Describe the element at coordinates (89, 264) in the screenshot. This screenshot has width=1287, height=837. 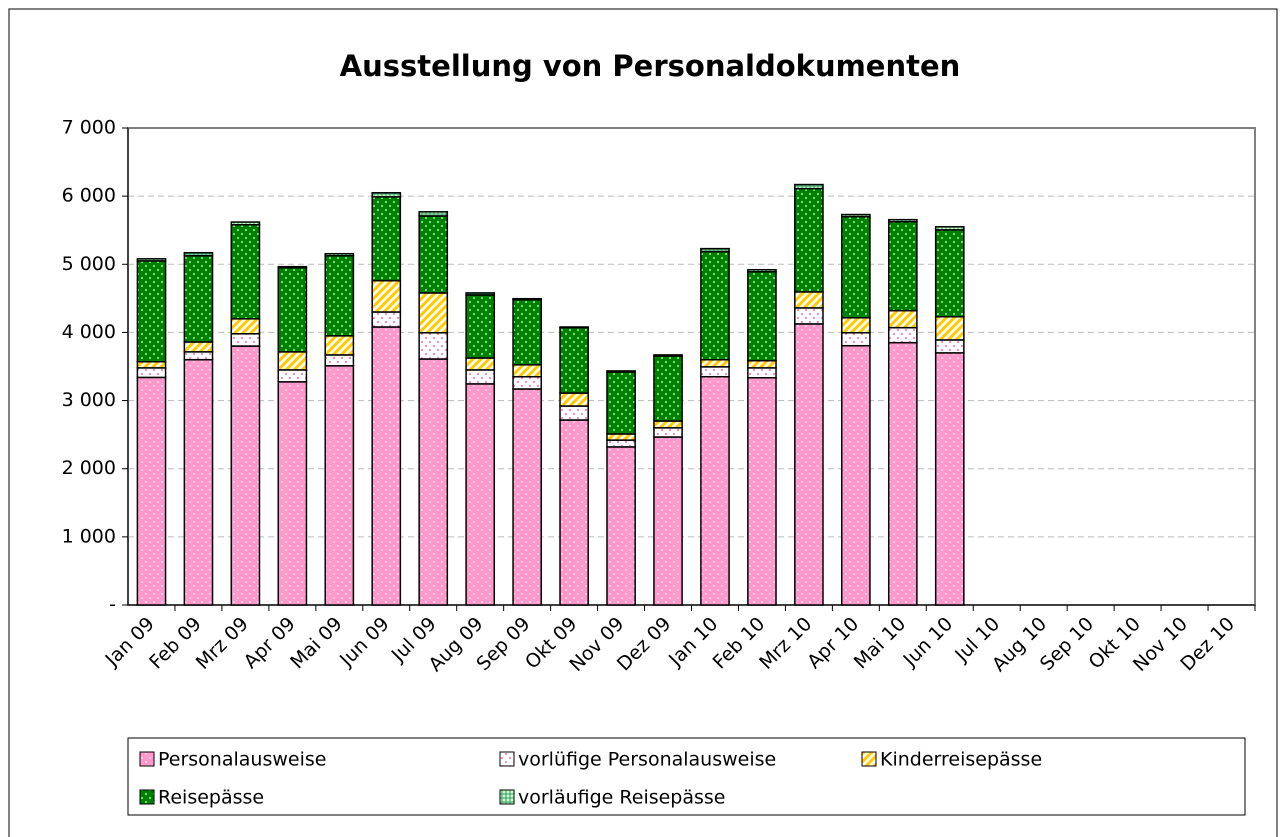
I see `y-tick-label: 5 000` at that location.